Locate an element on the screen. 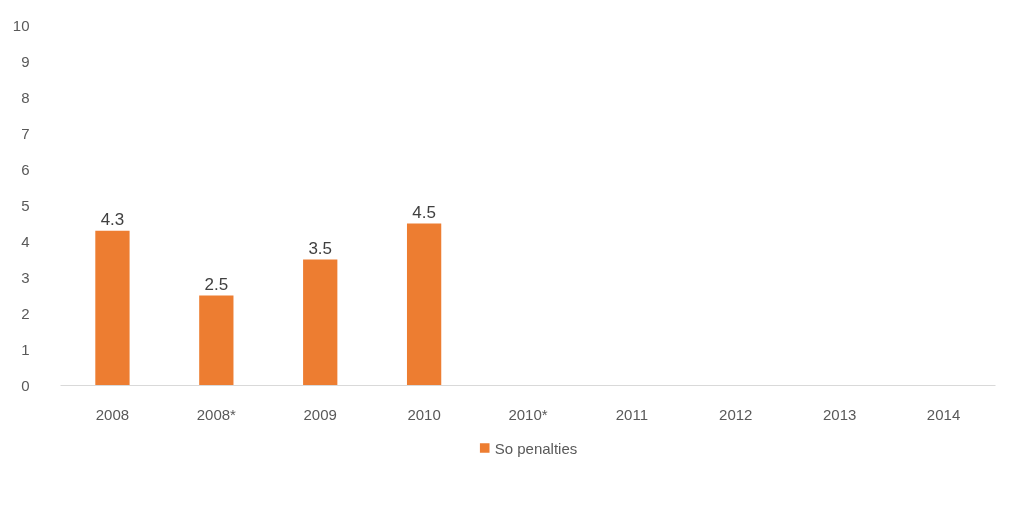 Image resolution: width=1027 pixels, height=525 pixels. y-tick-label: 5 is located at coordinates (25, 205).